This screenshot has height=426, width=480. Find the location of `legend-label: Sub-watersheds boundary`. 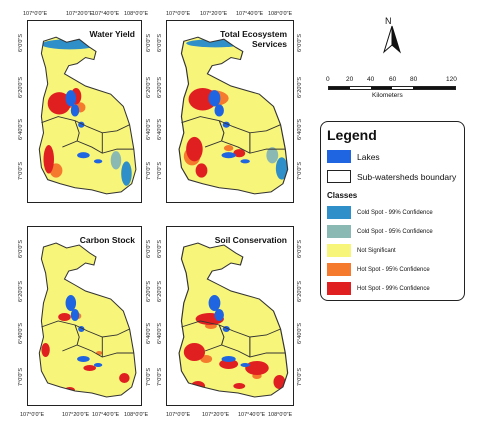

legend-label: Sub-watersheds boundary is located at coordinates (407, 176).